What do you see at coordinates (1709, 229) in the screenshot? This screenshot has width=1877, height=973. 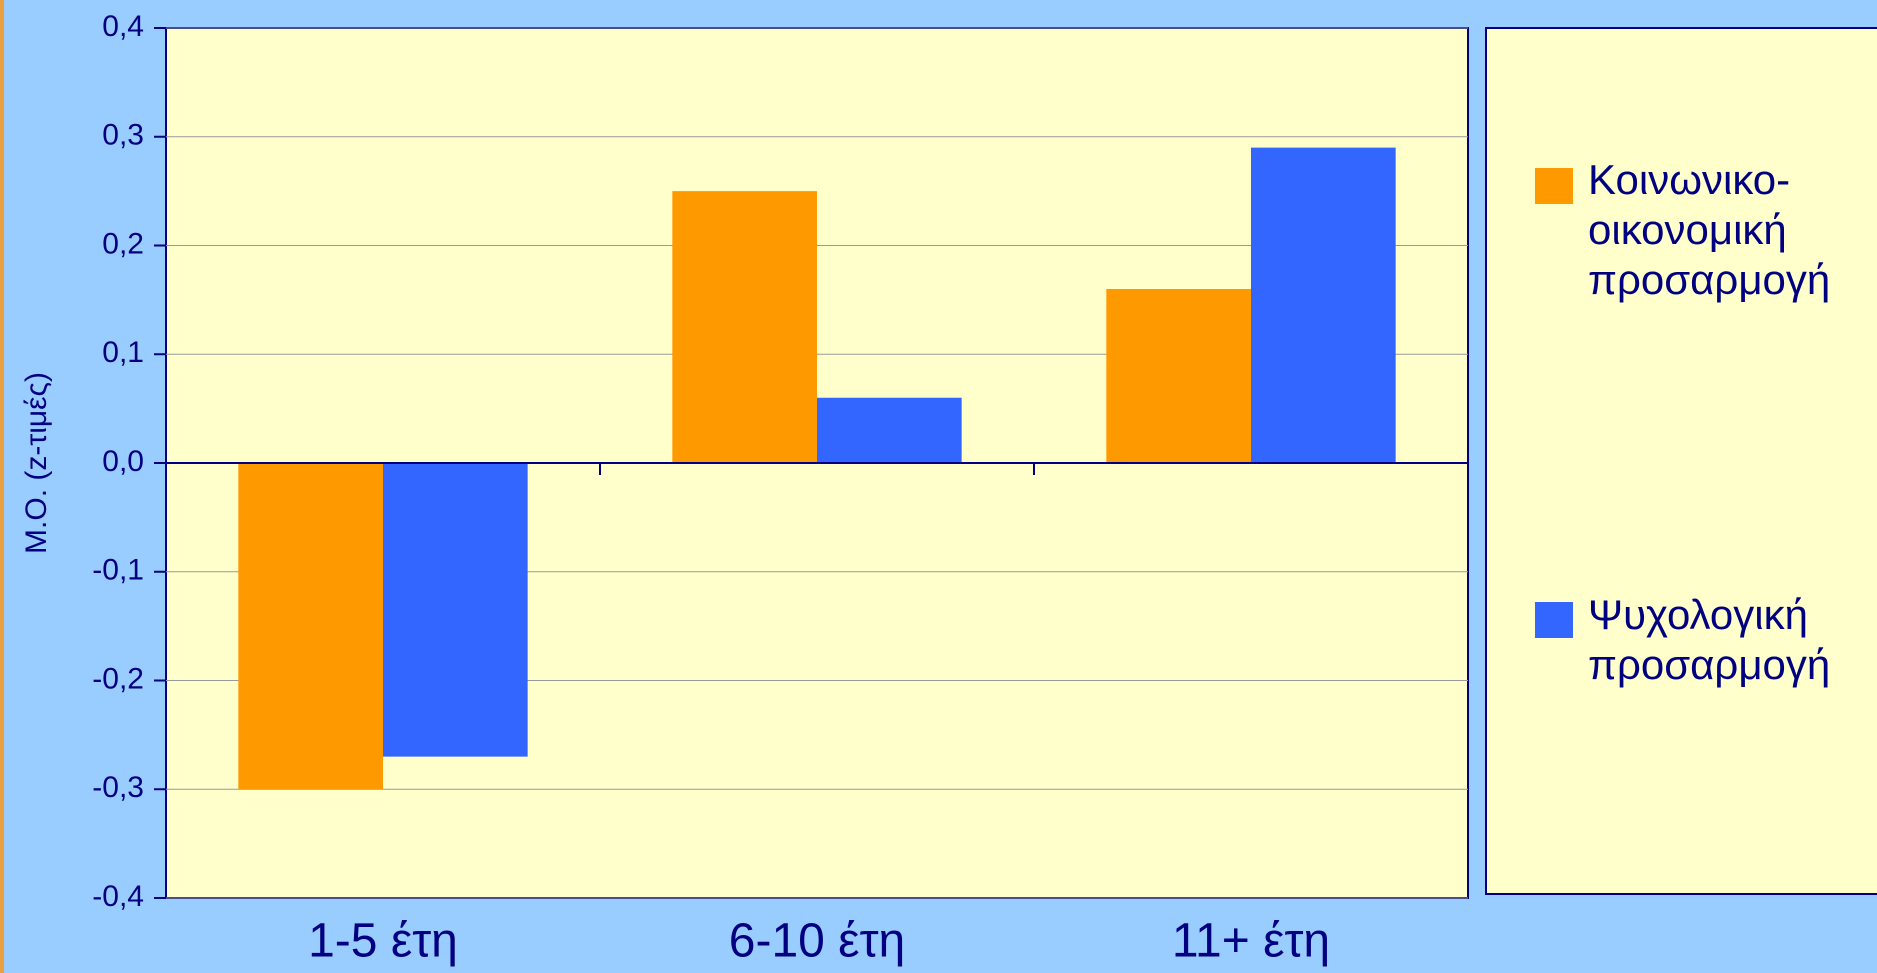 I see `legend-label: Κοινωνικο-οικονομική προσαρμογή` at bounding box center [1709, 229].